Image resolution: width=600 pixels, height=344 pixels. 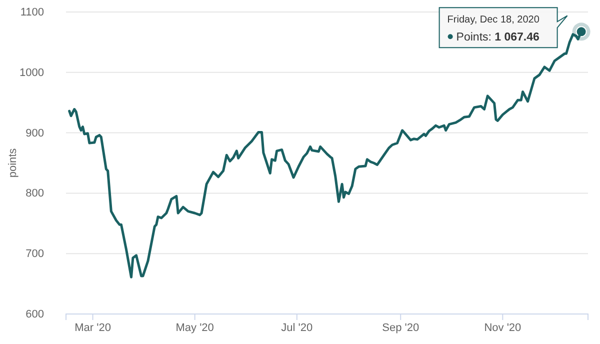 I want to click on x-tick-label: Nov '20, so click(x=503, y=328).